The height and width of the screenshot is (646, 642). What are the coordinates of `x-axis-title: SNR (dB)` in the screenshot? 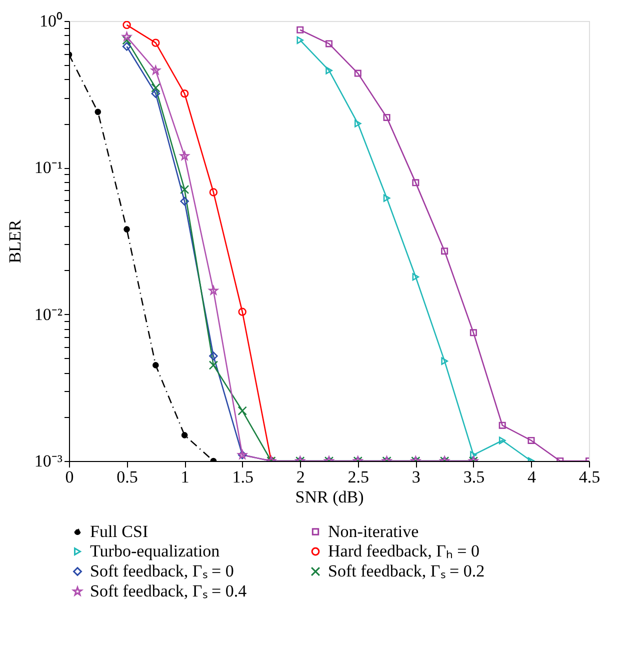 It's located at (329, 497).